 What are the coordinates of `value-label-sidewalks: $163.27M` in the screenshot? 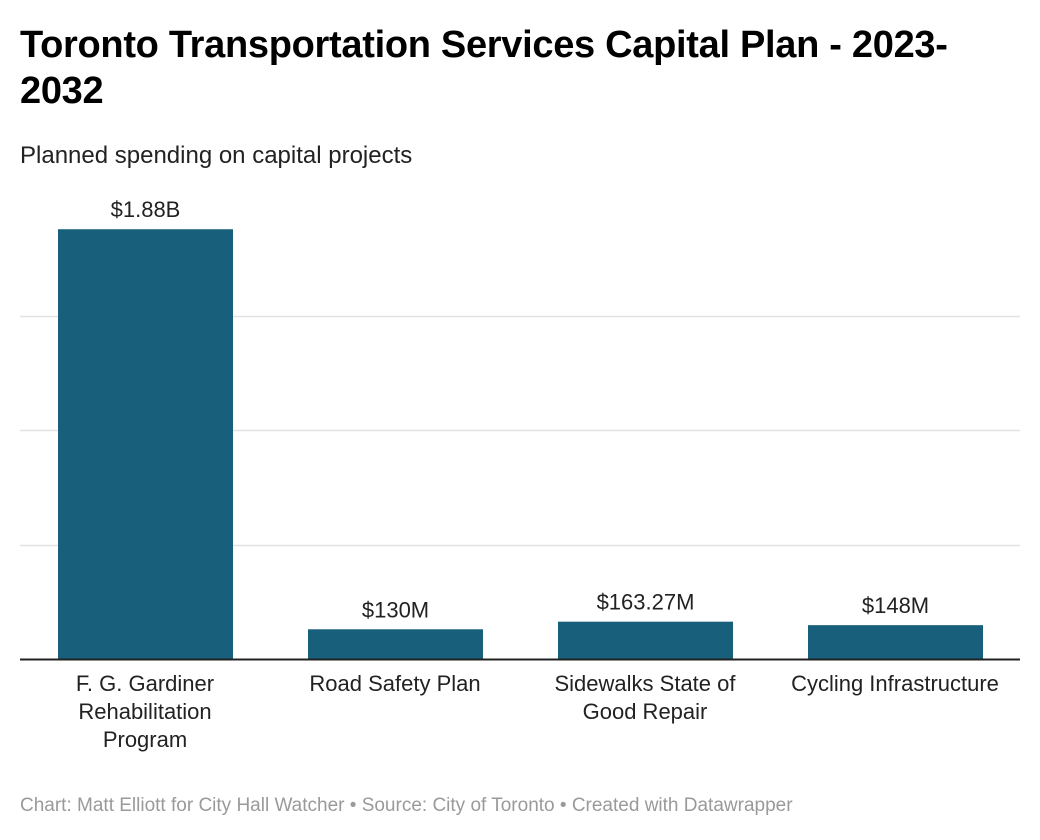 It's located at (646, 602).